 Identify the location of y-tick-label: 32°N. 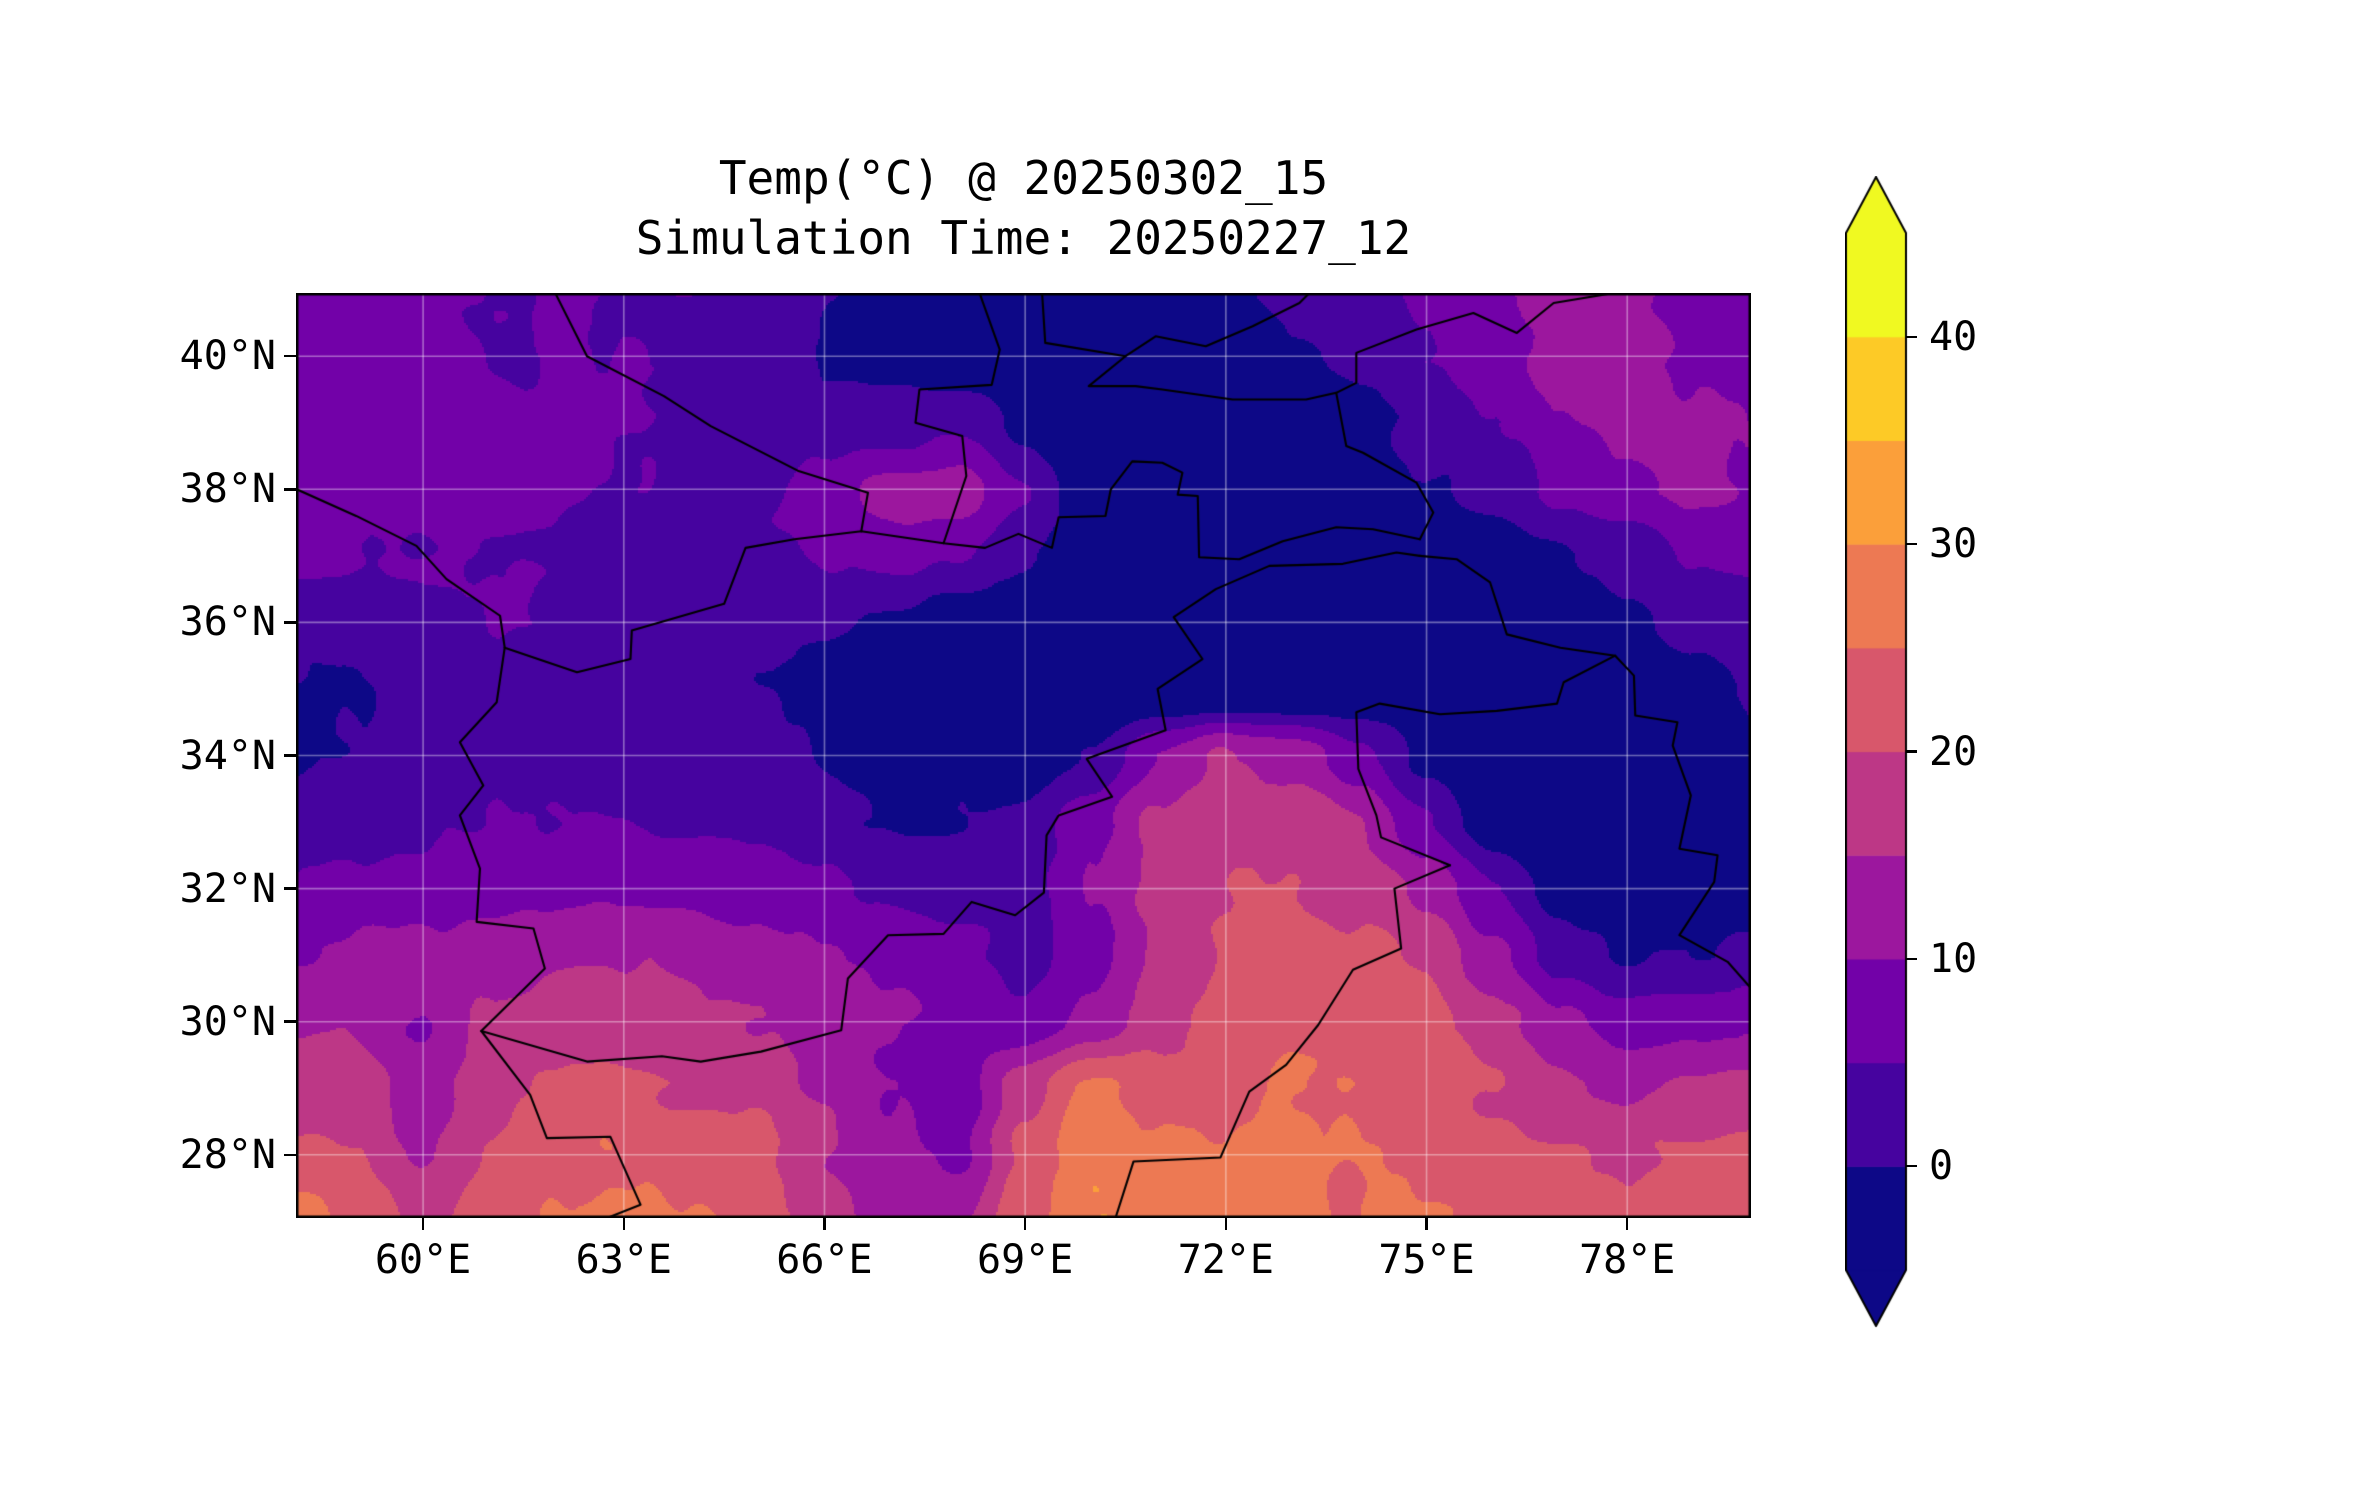
(227, 888).